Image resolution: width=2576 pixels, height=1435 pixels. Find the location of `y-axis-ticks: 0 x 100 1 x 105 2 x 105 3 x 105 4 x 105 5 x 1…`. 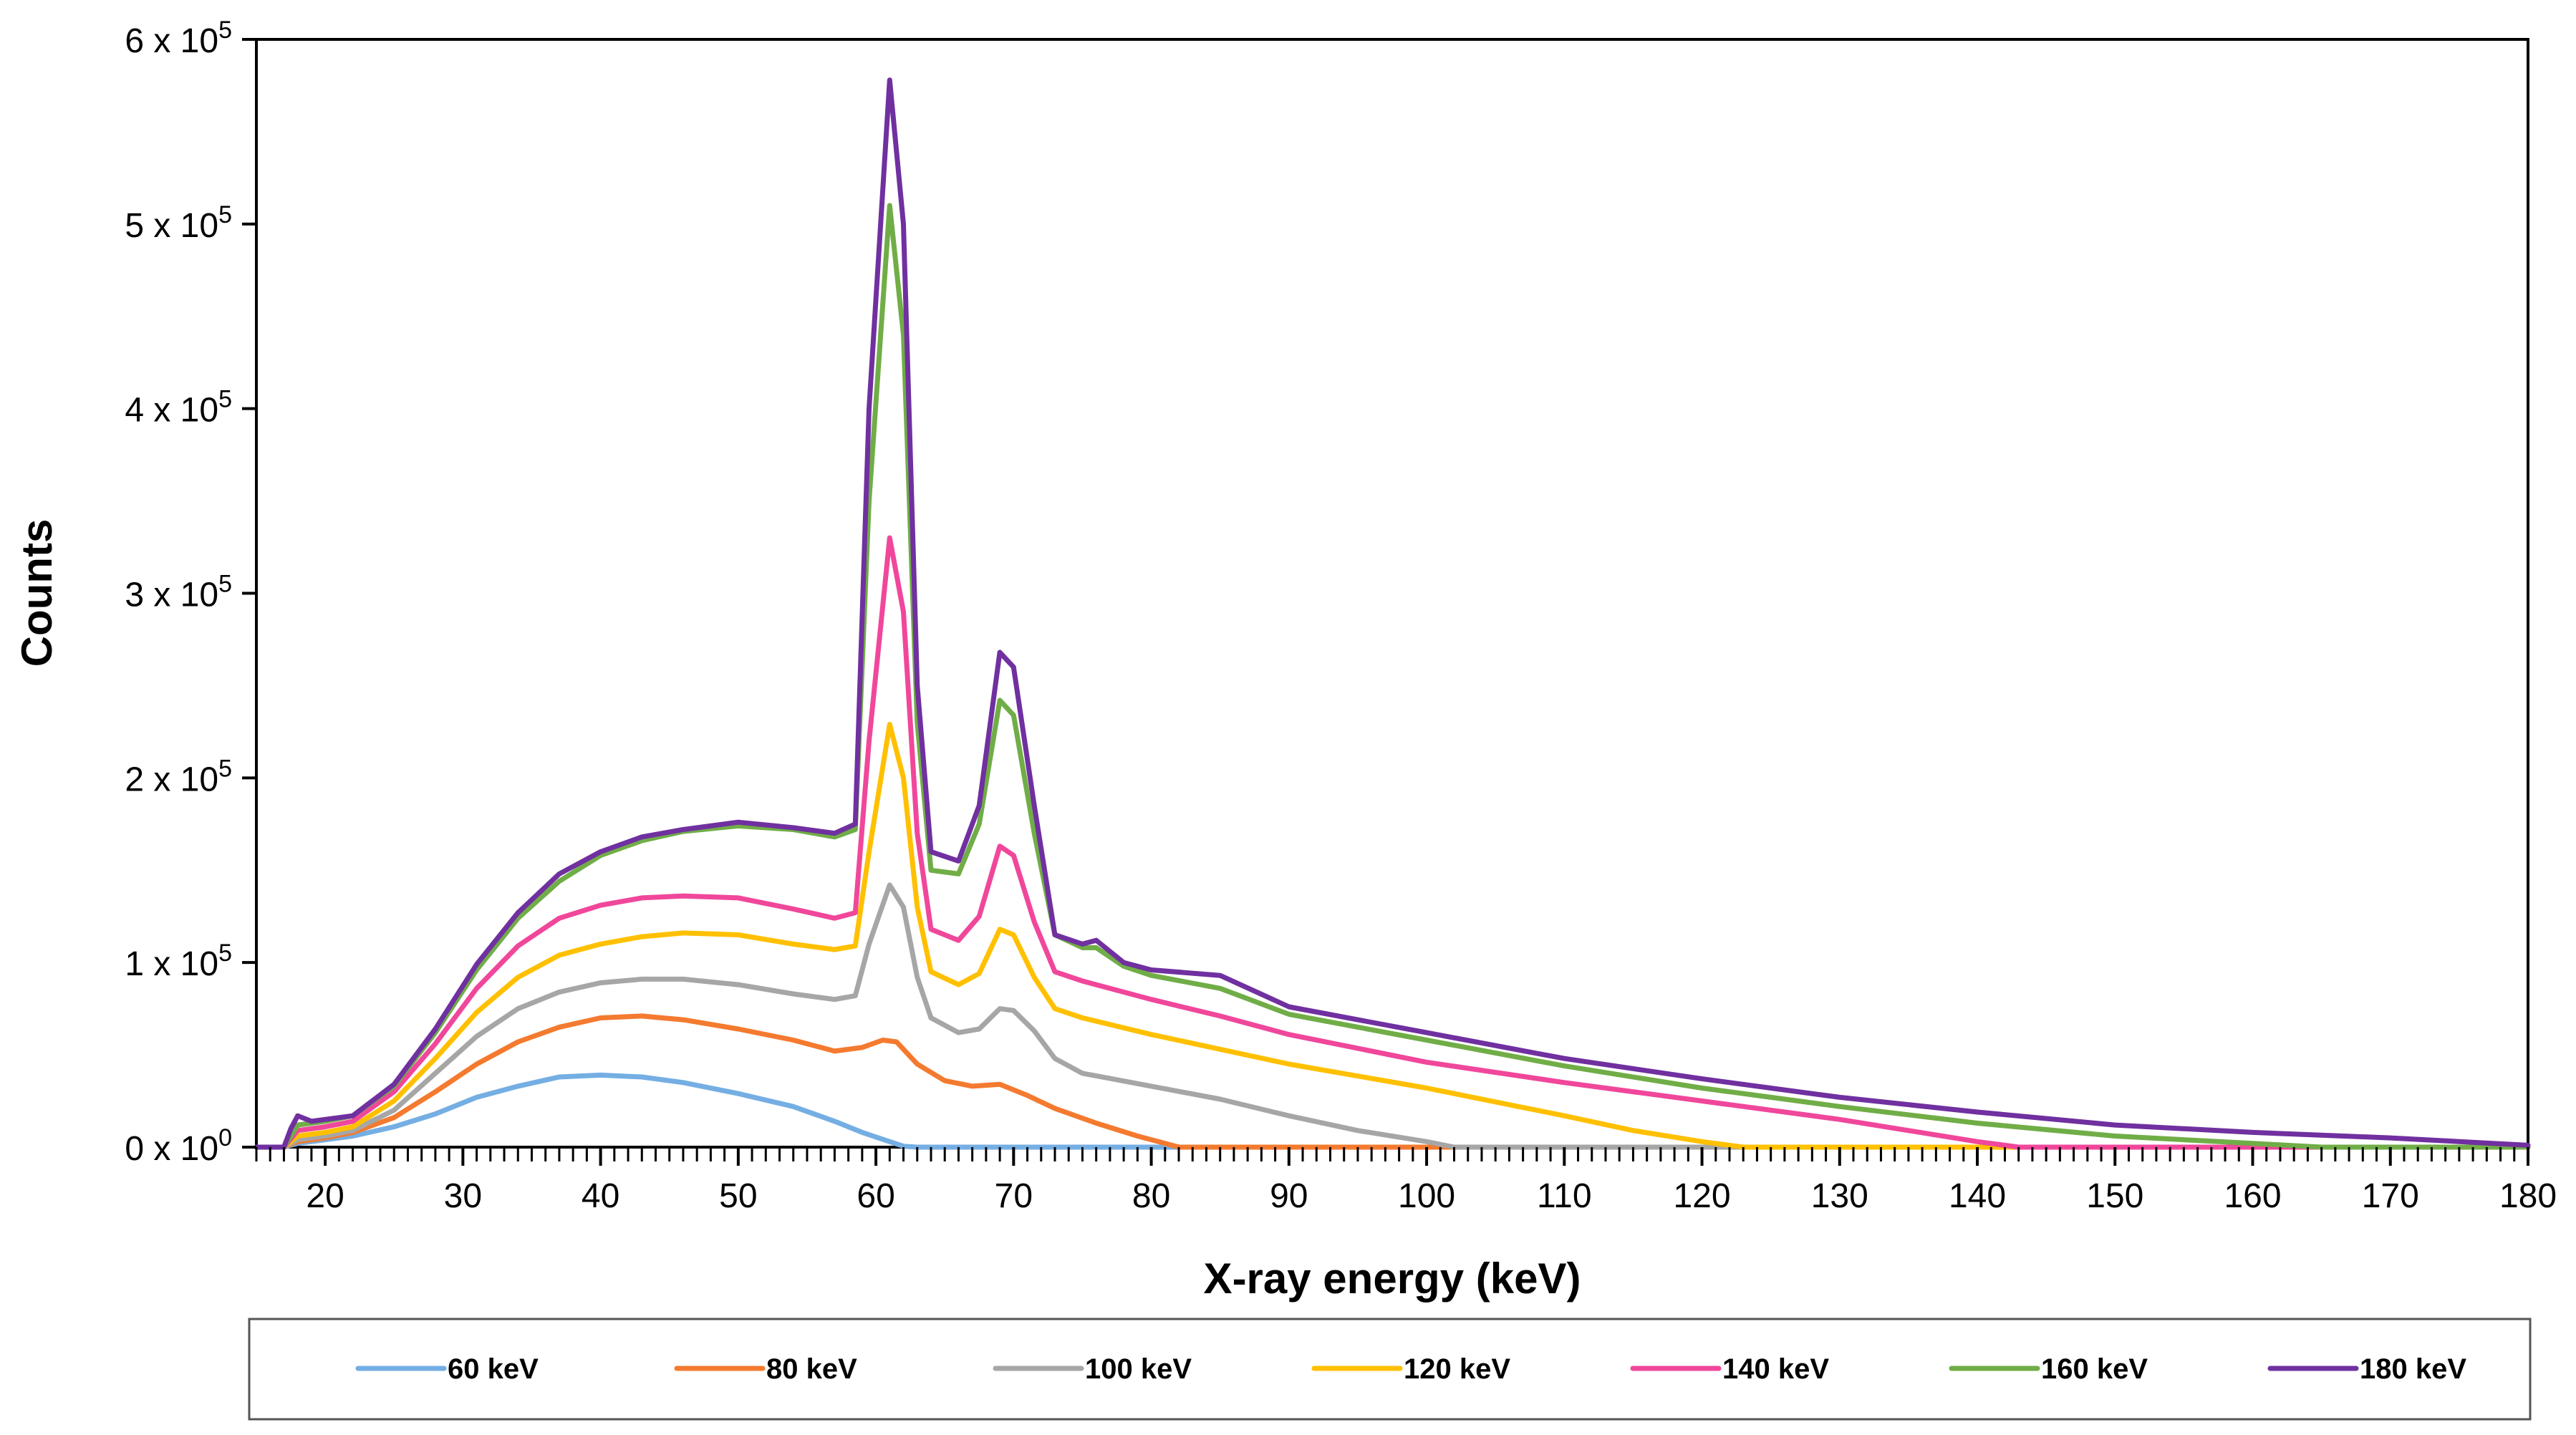

y-axis-ticks: 0 x 100 1 x 105 2 x 105 3 x 105 4 x 105 5 x 1… is located at coordinates (190, 592).